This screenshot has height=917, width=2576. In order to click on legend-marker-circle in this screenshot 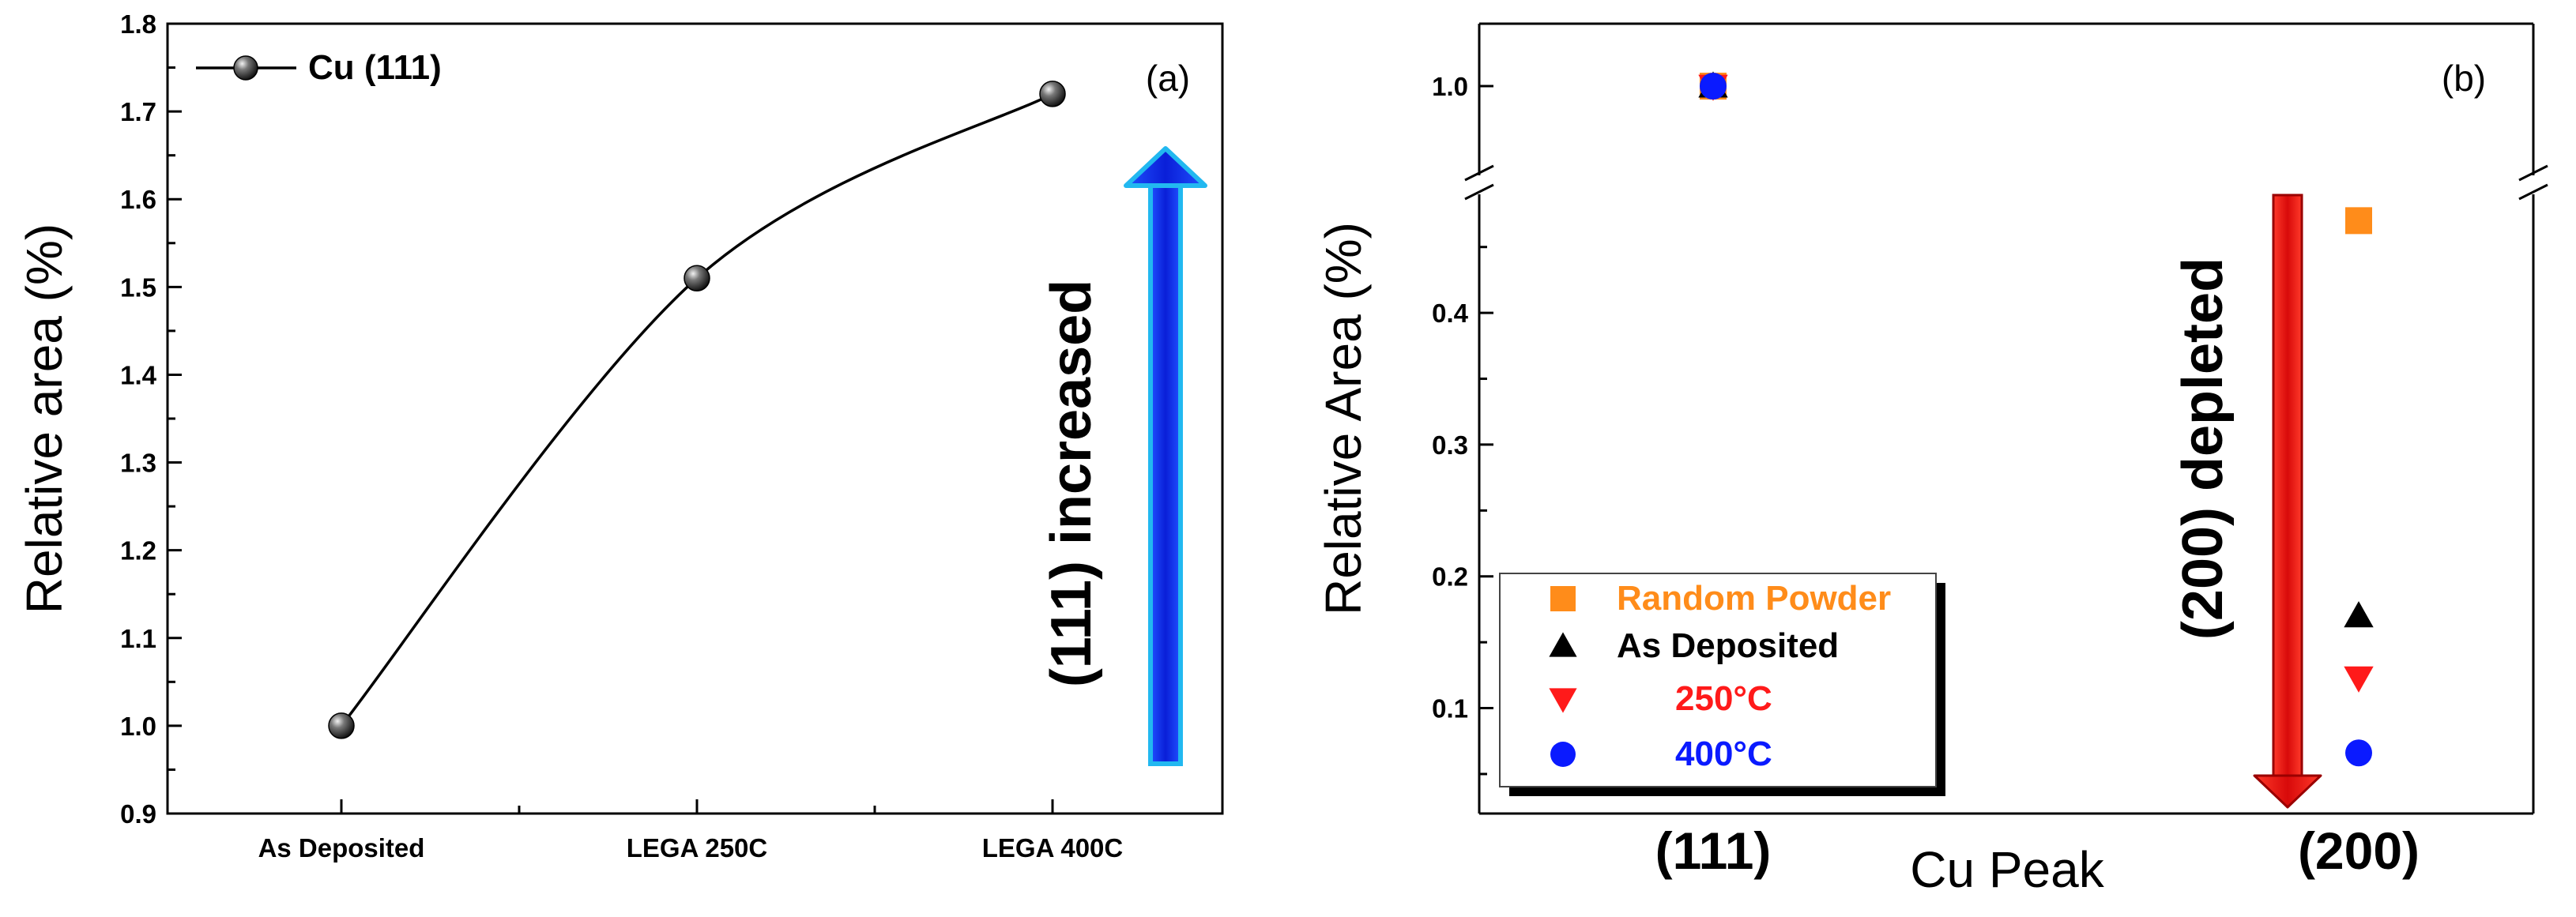, I will do `click(1563, 754)`.